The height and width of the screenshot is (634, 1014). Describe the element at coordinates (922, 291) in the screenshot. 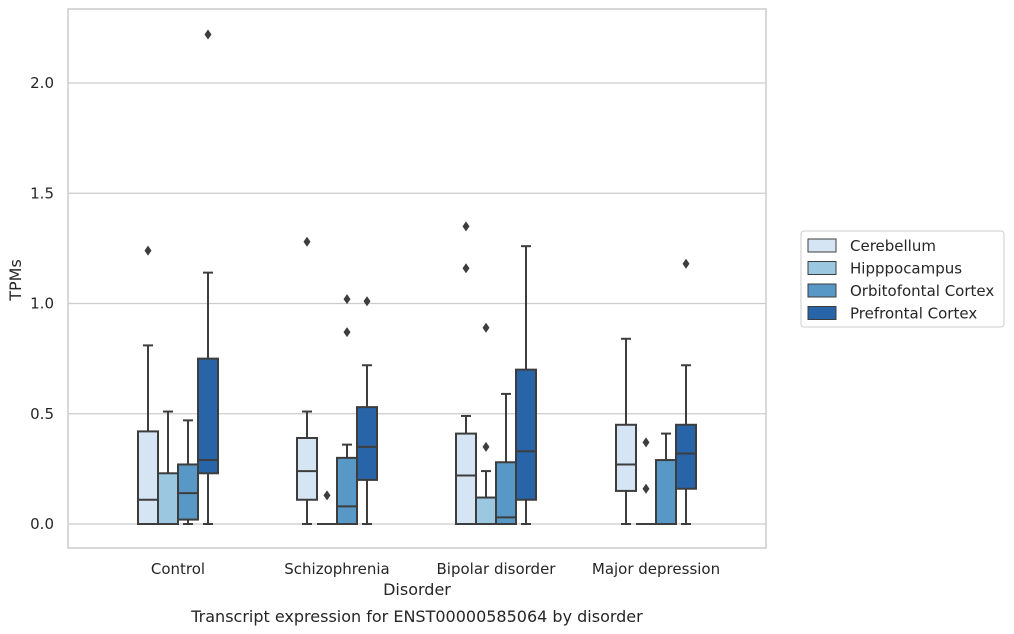

I see `legend-label: Orbitofontal Cortex` at that location.